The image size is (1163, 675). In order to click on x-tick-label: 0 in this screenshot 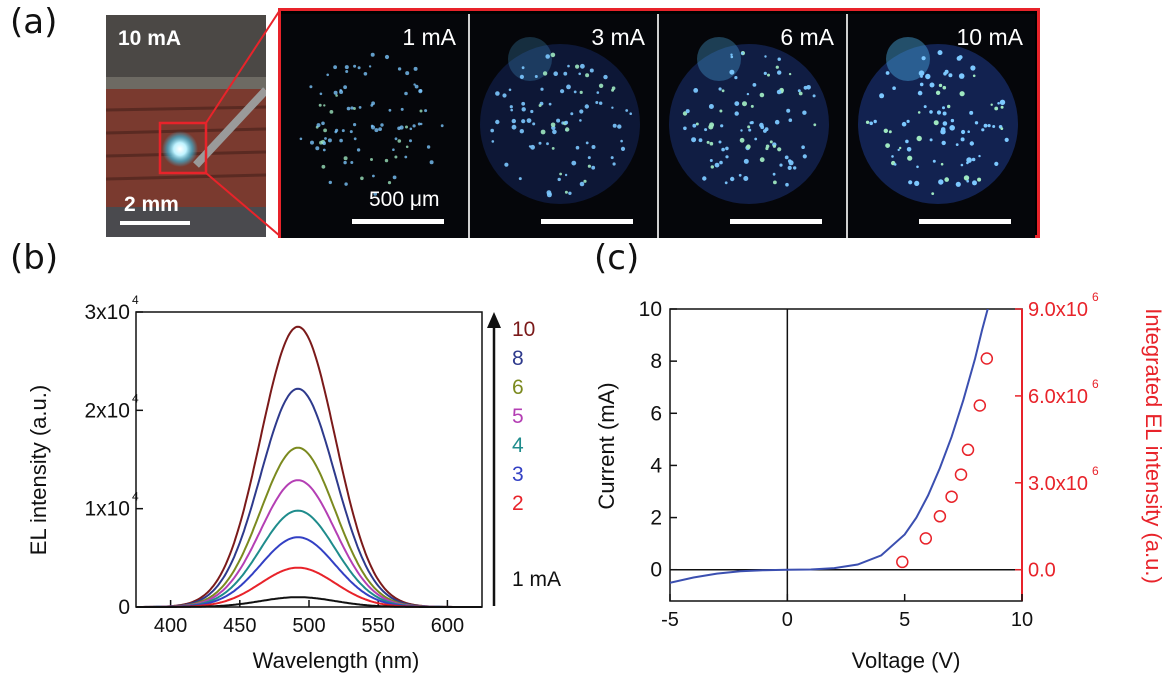, I will do `click(787, 620)`.